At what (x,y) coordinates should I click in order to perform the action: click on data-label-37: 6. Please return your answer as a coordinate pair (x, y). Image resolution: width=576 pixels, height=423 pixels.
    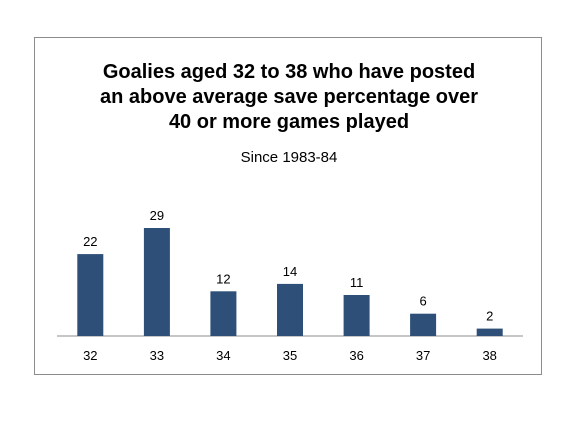
    Looking at the image, I should click on (422, 301).